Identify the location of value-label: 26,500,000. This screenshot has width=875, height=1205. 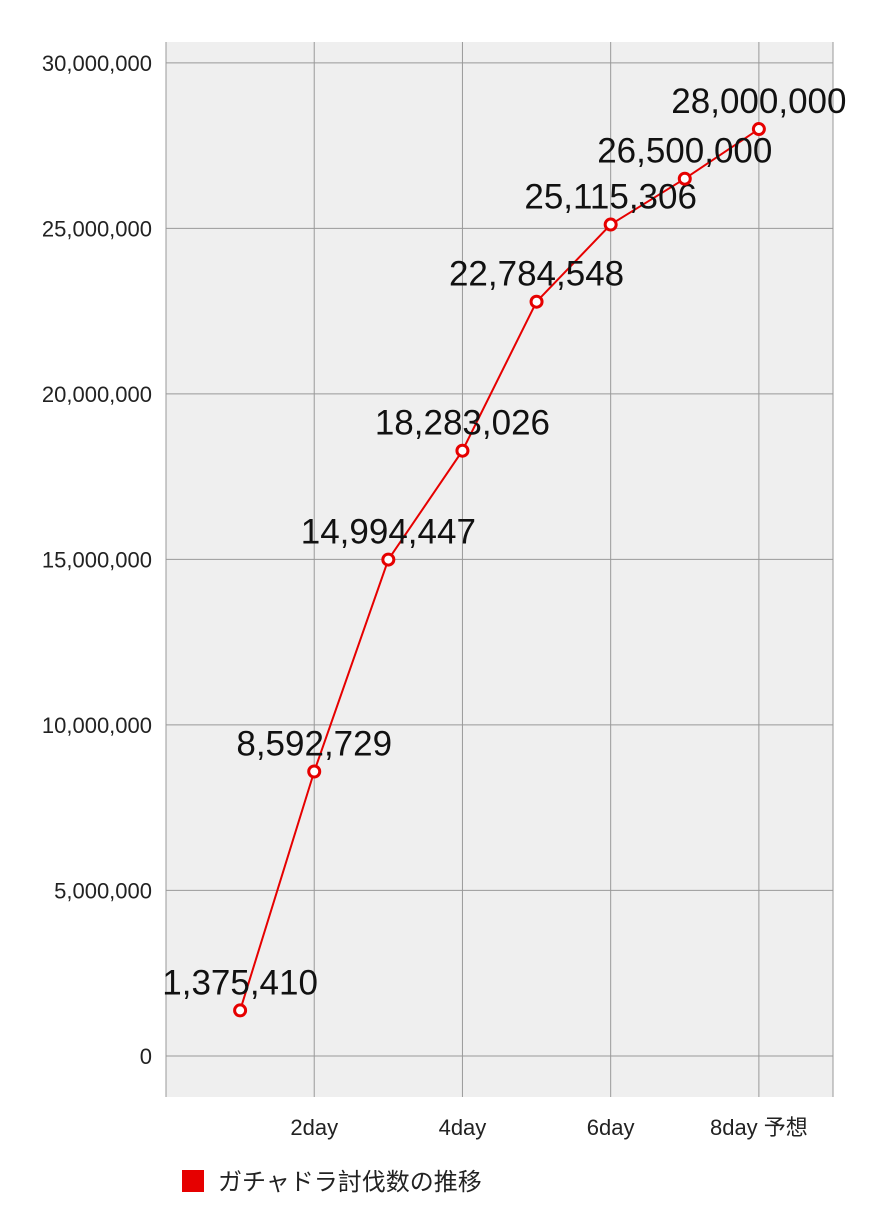
(684, 151).